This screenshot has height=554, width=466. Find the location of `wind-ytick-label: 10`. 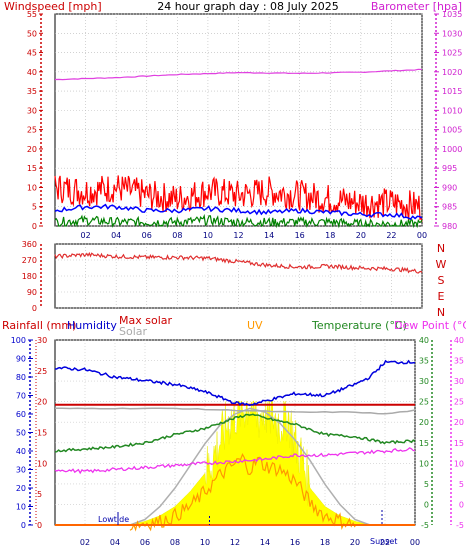

wind-ytick-label: 10 is located at coordinates (32, 187).